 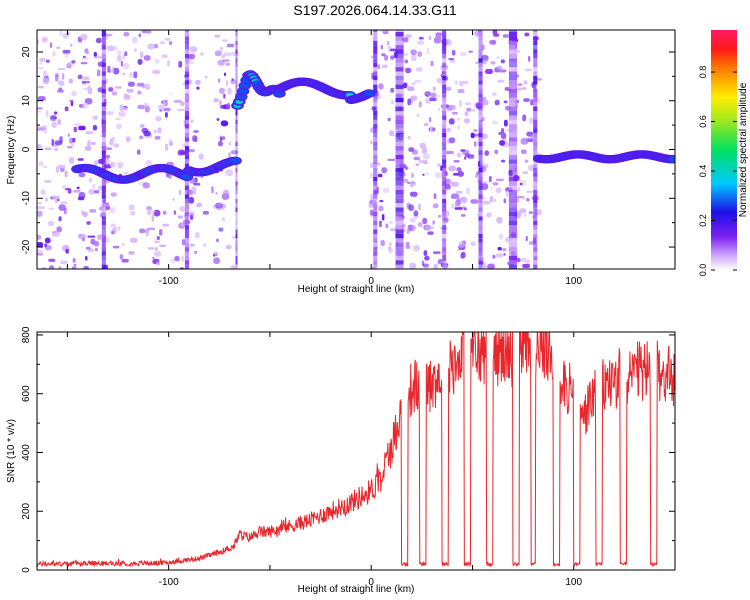 I want to click on ridge-mark, so click(x=671, y=159).